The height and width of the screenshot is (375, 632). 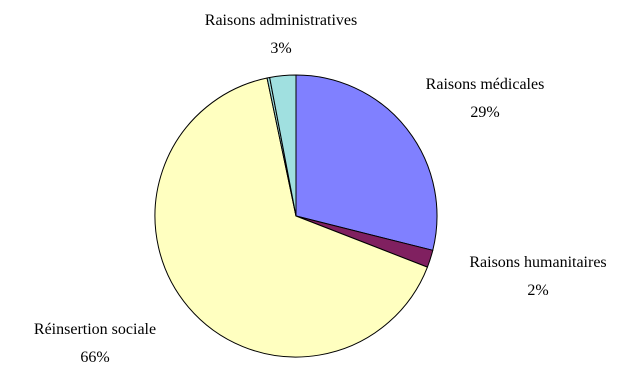 I want to click on pie-slice-raisons-administratives, so click(x=283, y=145).